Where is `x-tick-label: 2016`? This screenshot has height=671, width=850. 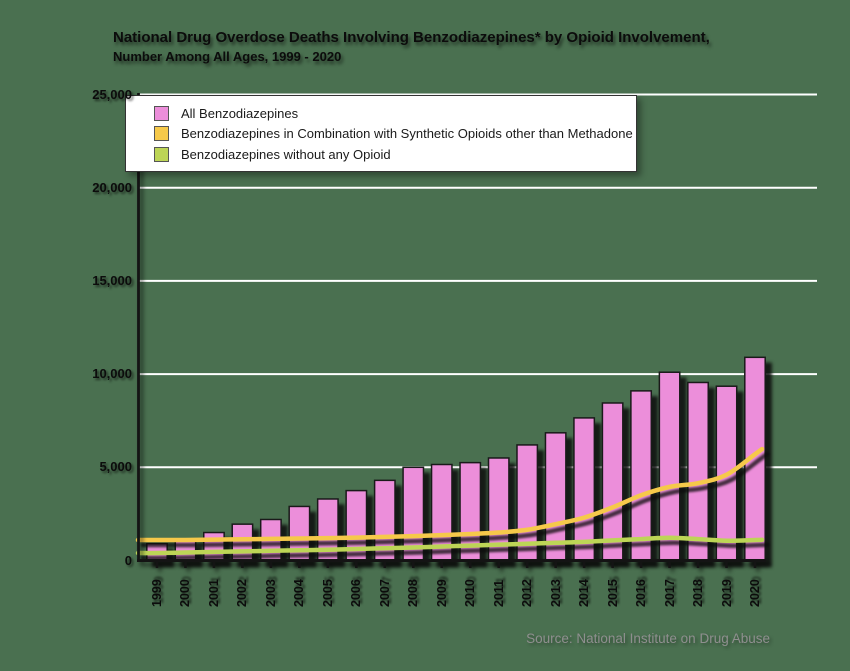 x-tick-label: 2016 is located at coordinates (641, 593).